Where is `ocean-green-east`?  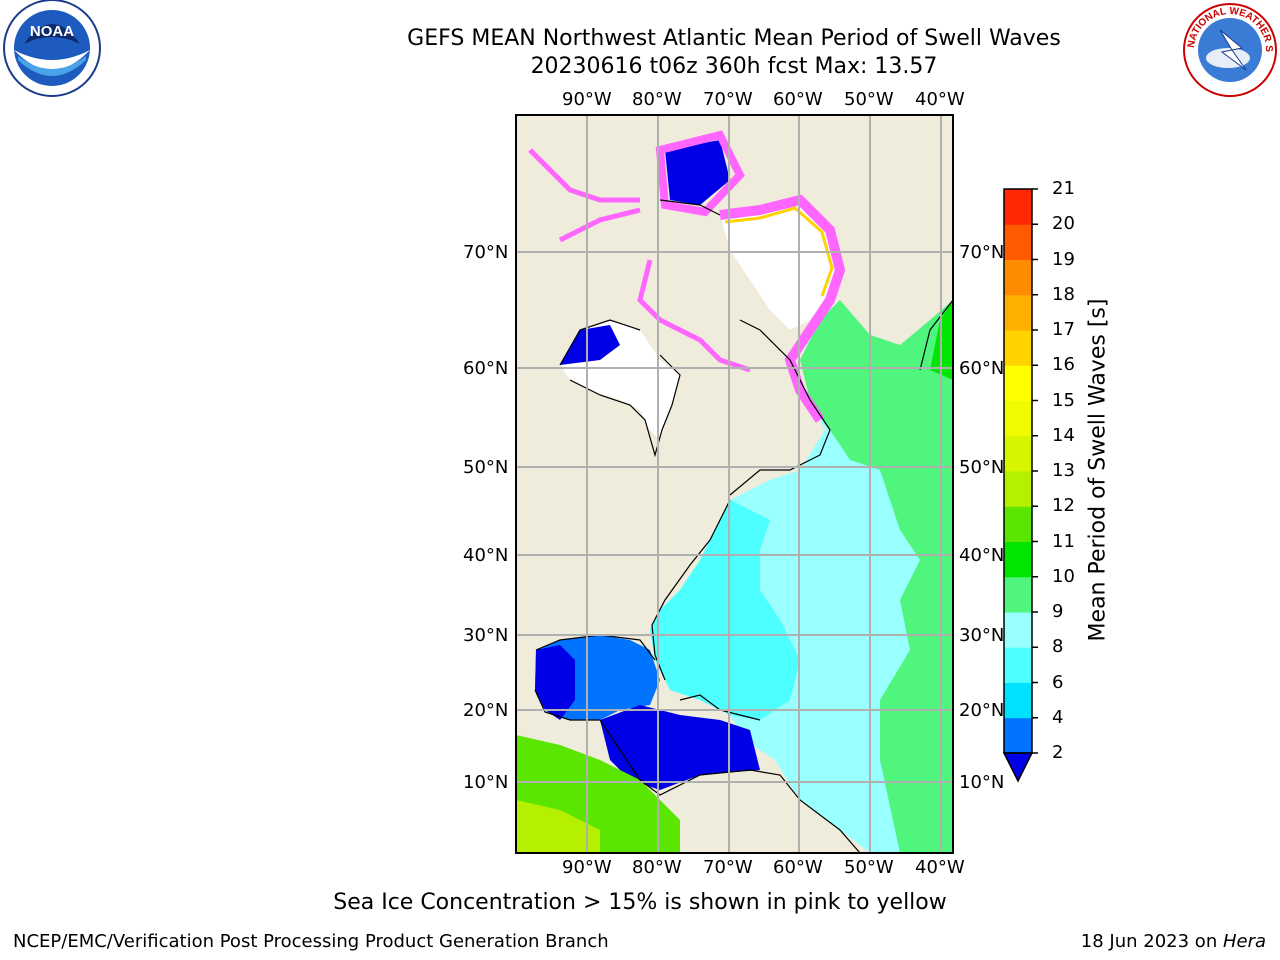
ocean-green-east is located at coordinates (876, 576).